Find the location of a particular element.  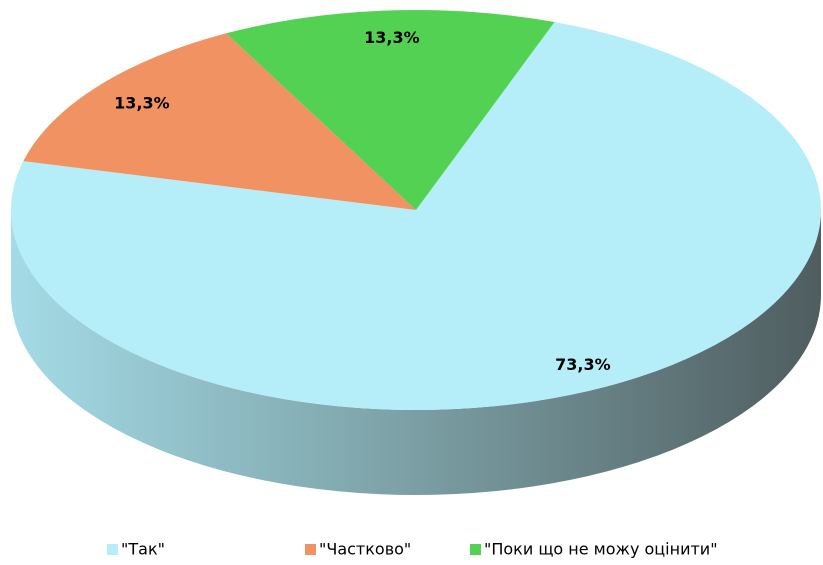

data-label: 73,3% is located at coordinates (583, 364).